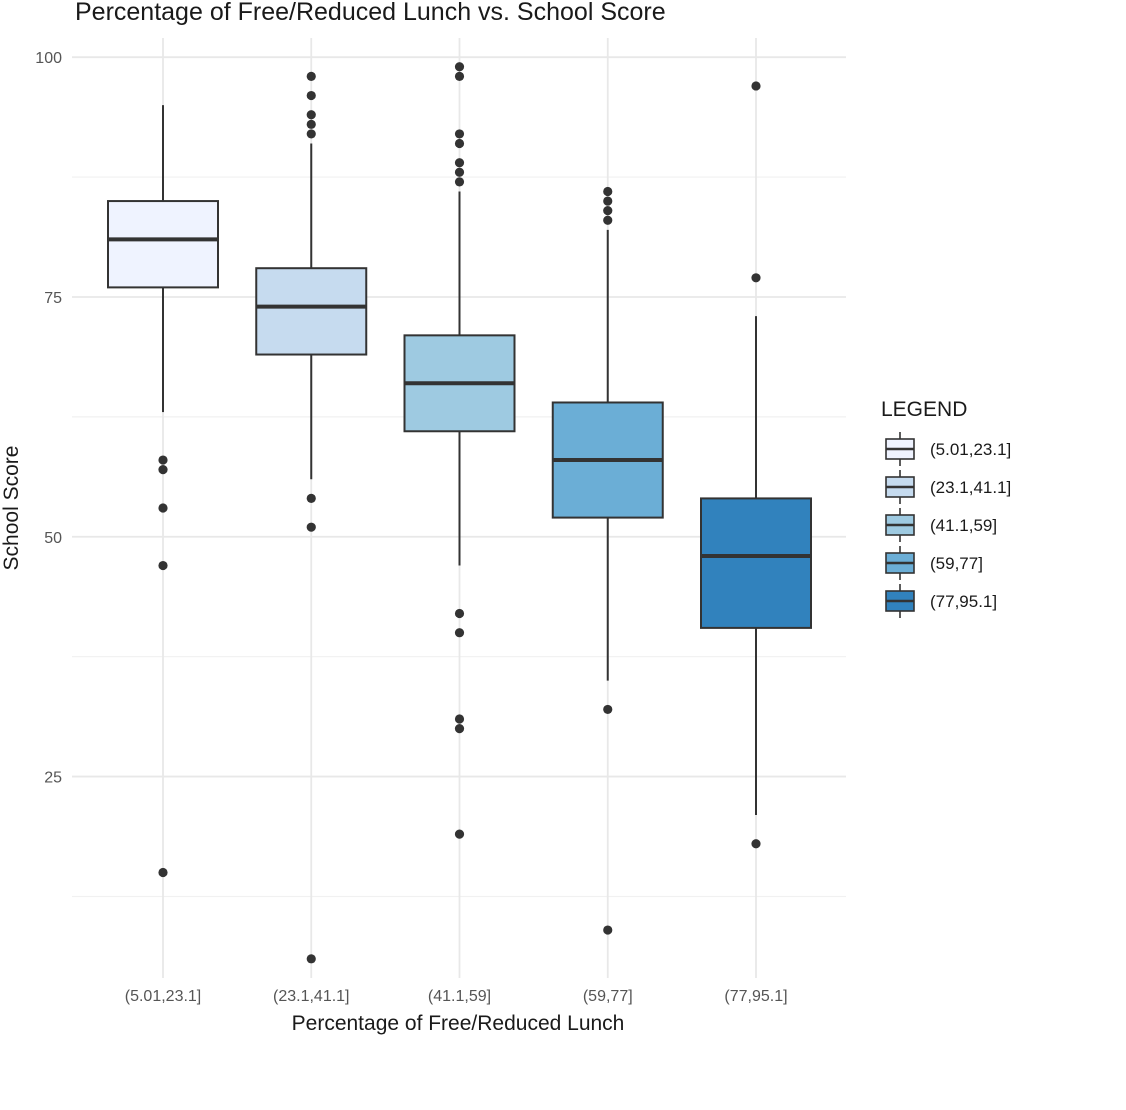 Image resolution: width=1126 pixels, height=1110 pixels. What do you see at coordinates (970, 449) in the screenshot?
I see `legend-label: (5.01,23.1]` at bounding box center [970, 449].